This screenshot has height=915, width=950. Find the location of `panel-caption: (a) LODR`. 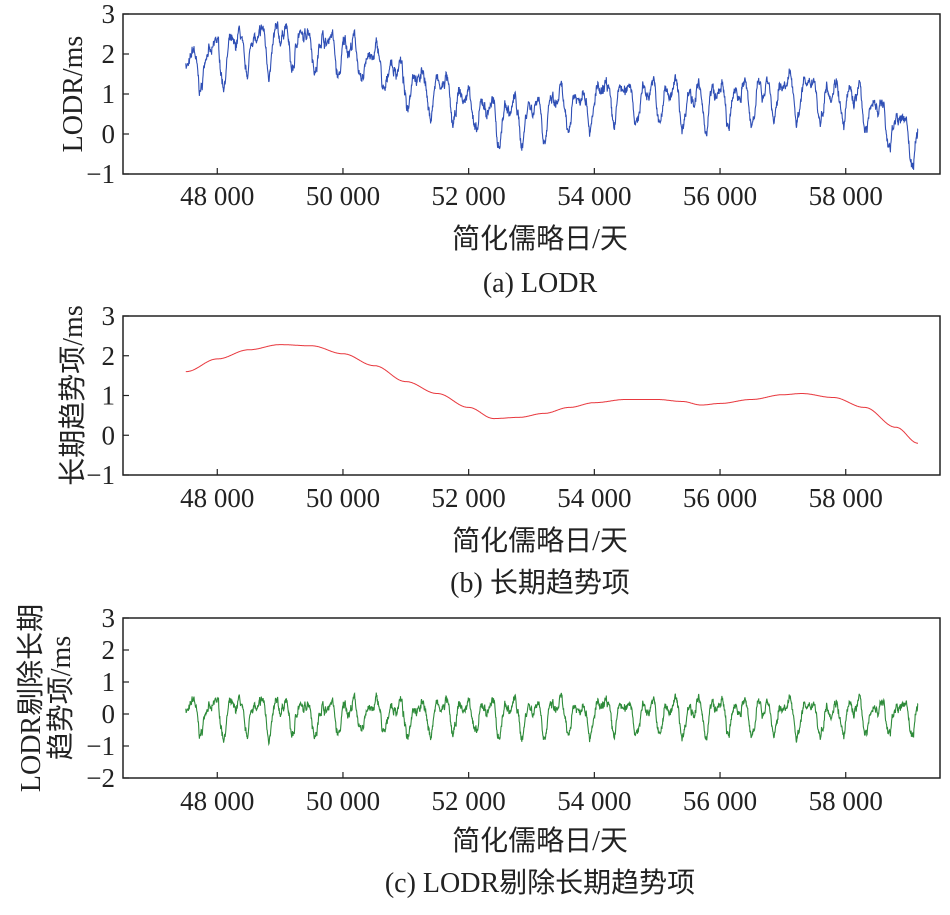

panel-caption: (a) LODR is located at coordinates (540, 283).